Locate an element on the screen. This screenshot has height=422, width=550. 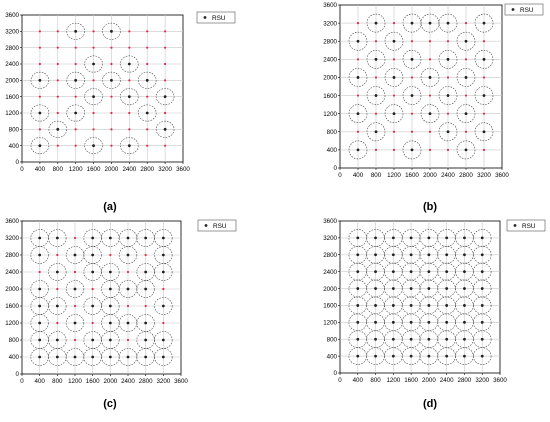
x-tick-label: 3600 is located at coordinates (181, 381).